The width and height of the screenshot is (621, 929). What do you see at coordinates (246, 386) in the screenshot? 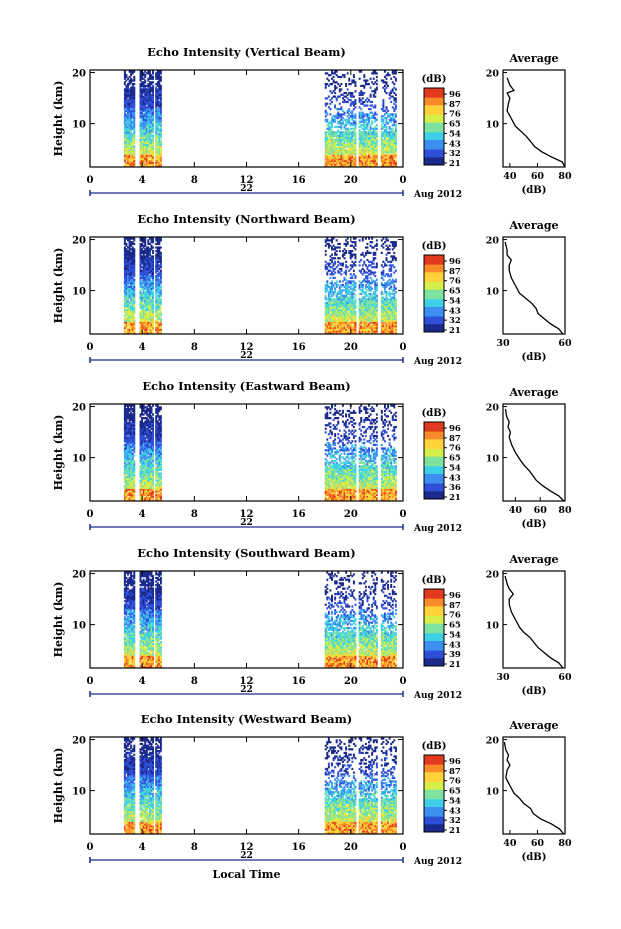
I see `panel-title: Echo Intensity (Eastward Beam)` at bounding box center [246, 386].